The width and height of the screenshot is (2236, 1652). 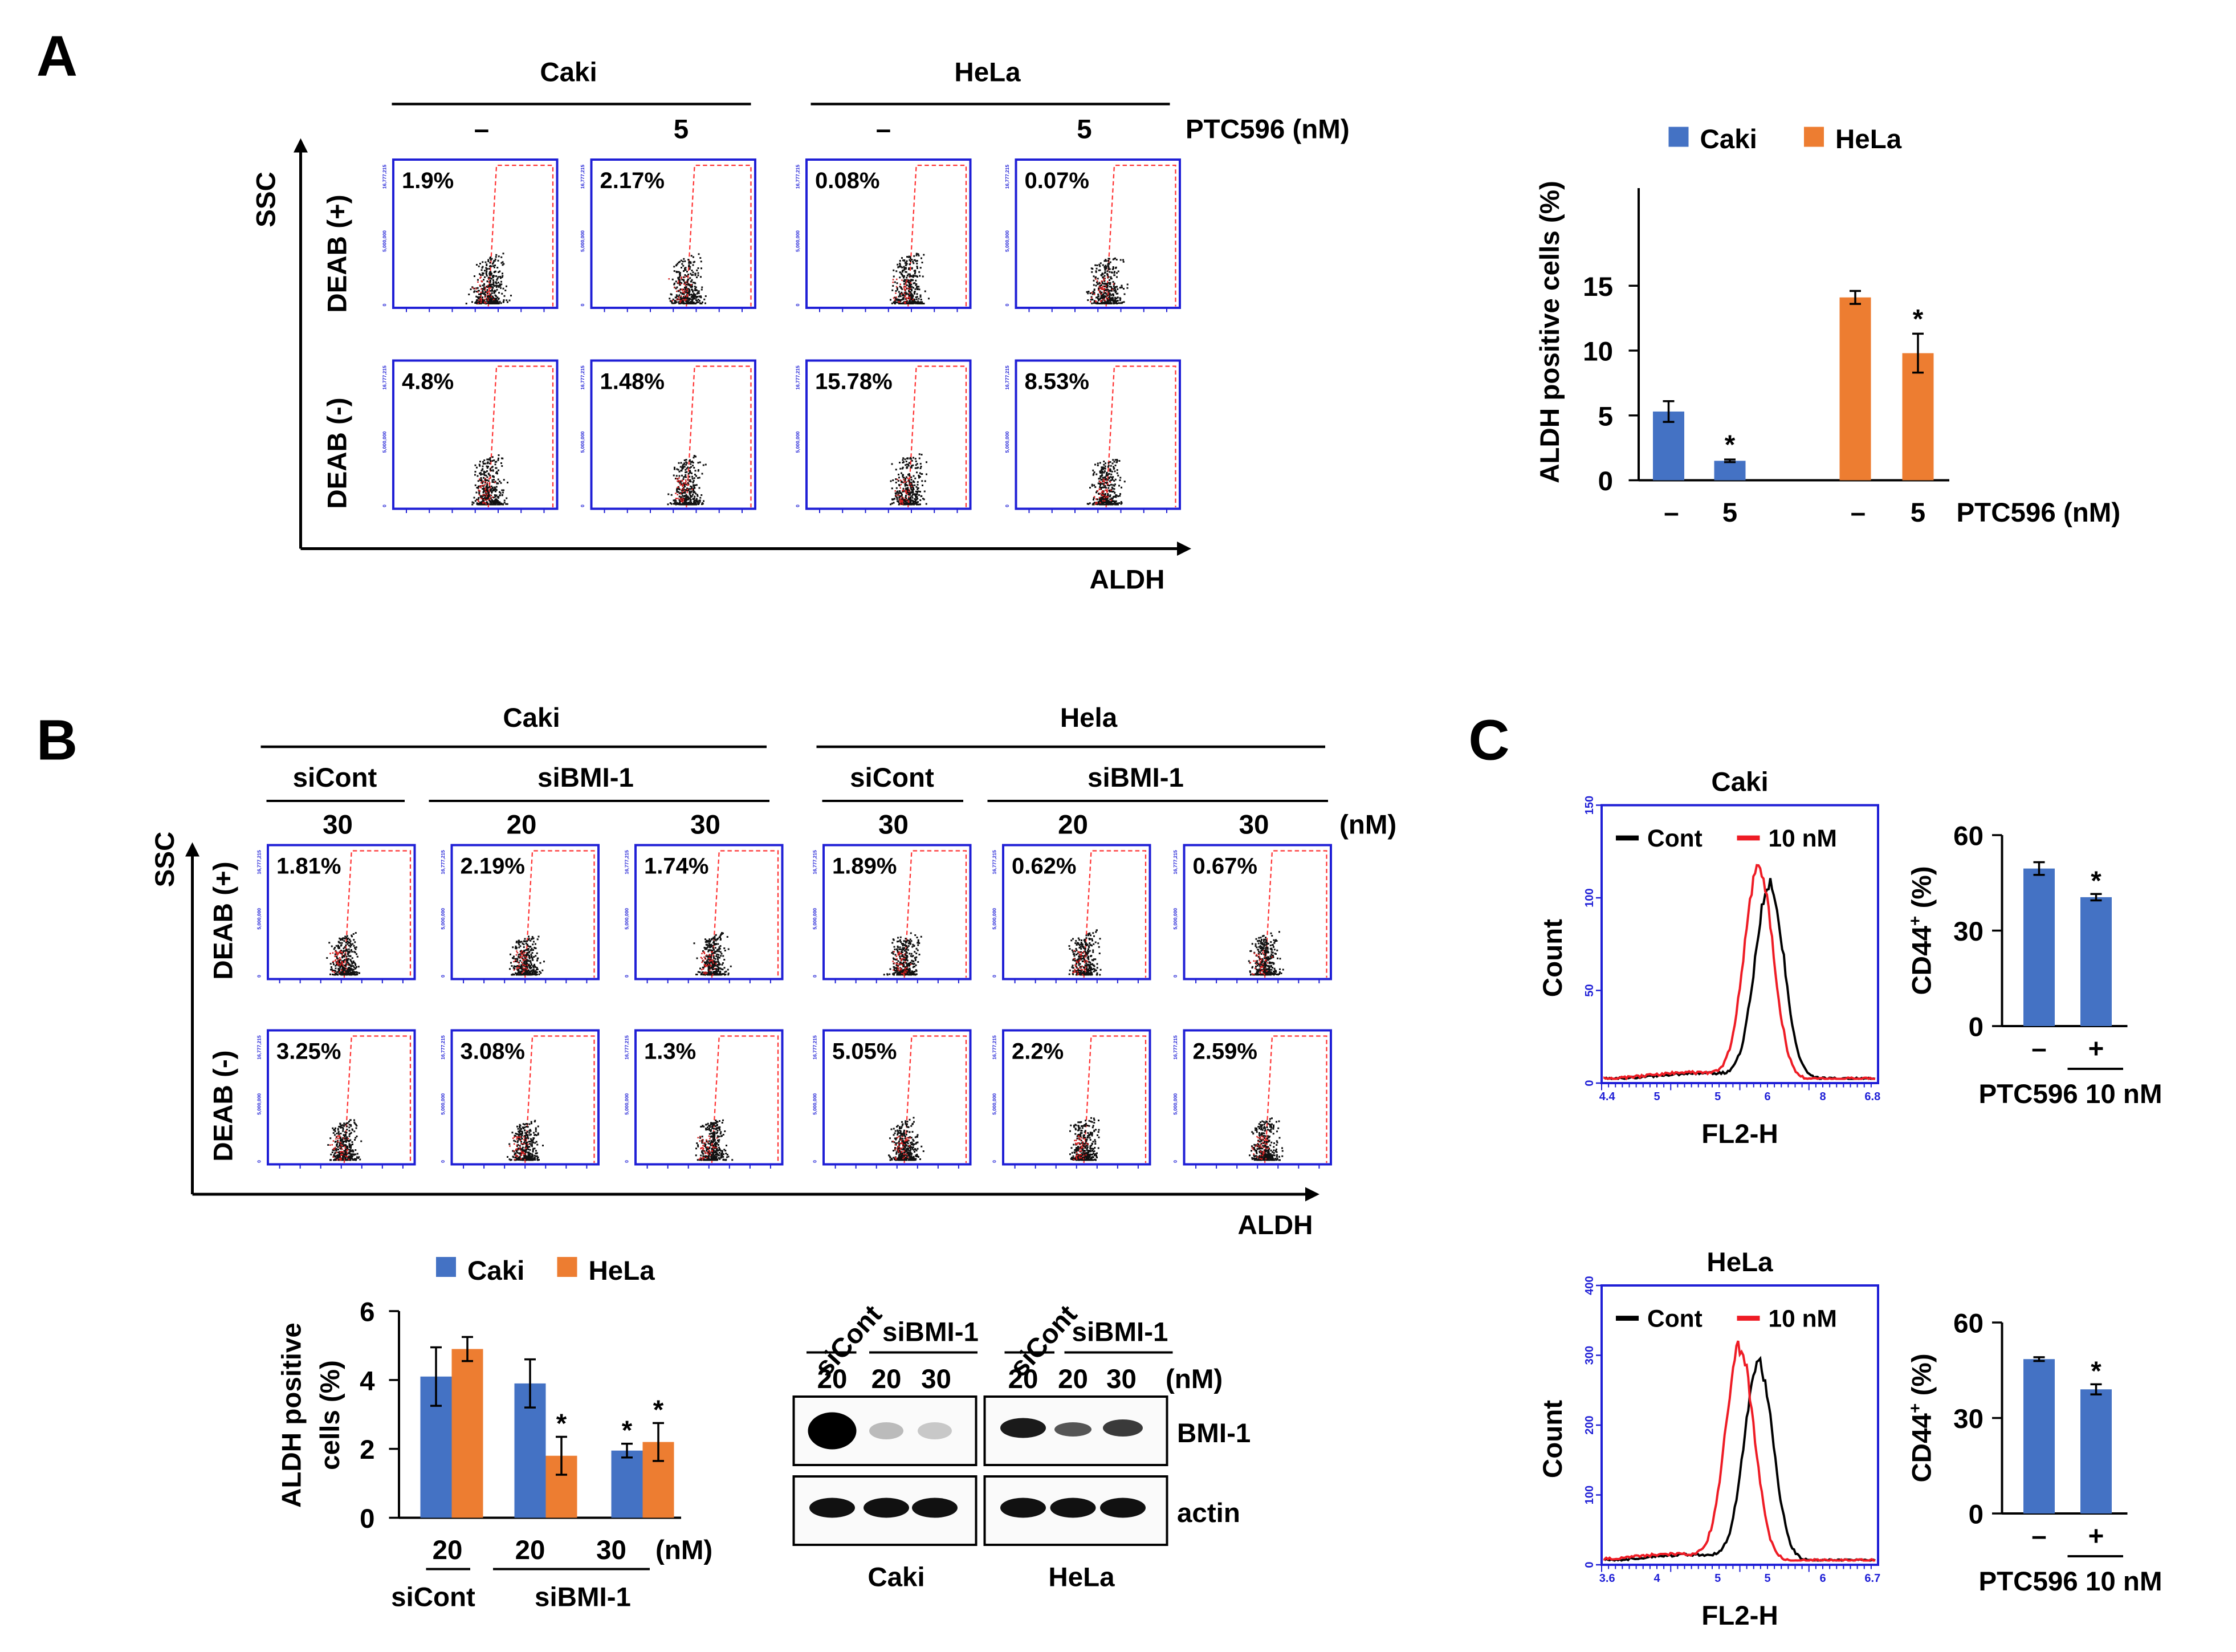 I want to click on b-legend-hela-swatch, so click(x=567, y=1267).